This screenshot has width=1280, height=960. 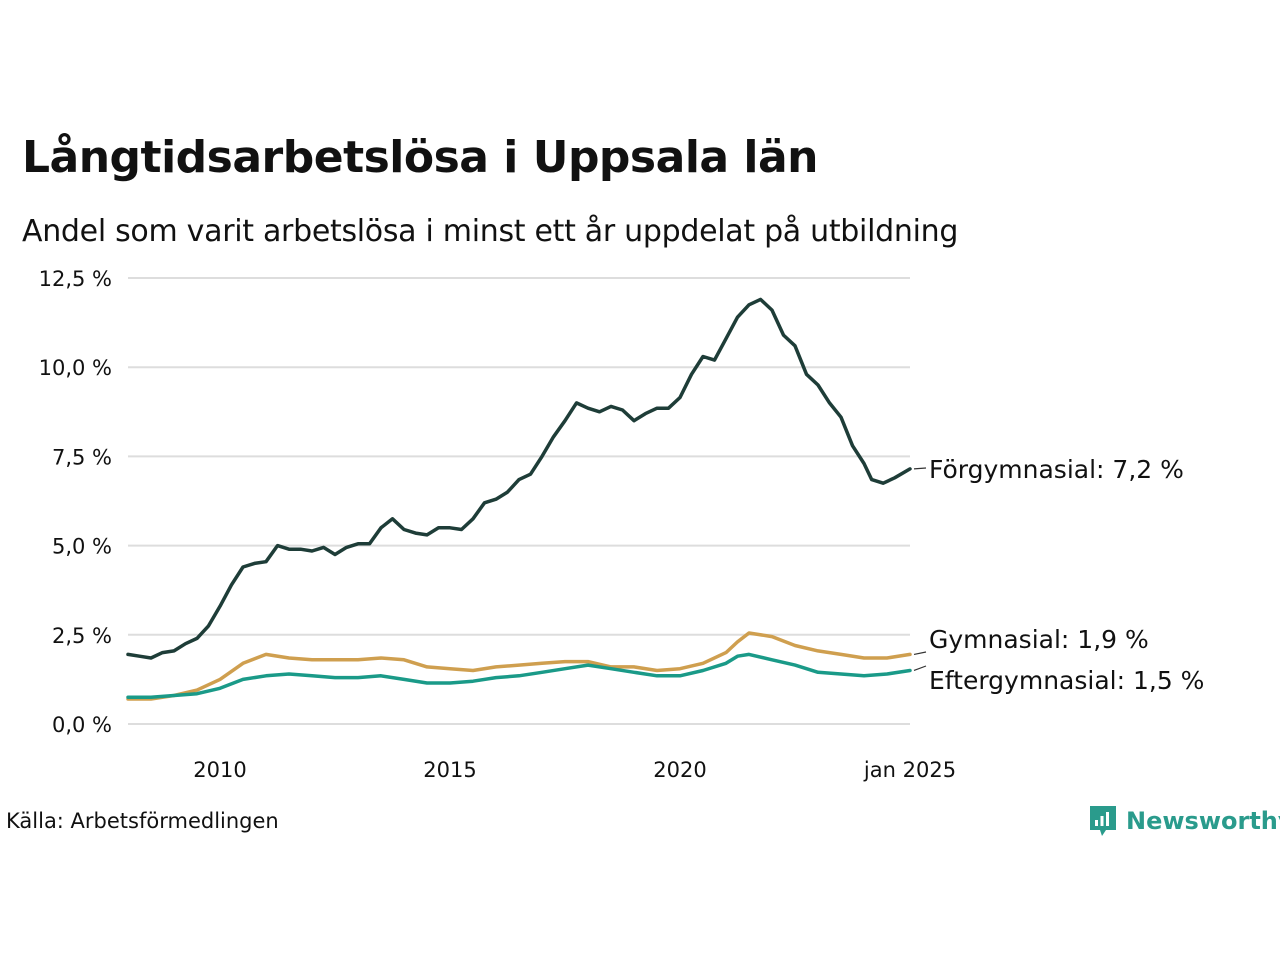 What do you see at coordinates (519, 675) in the screenshot?
I see `series-line-eftergymnasial` at bounding box center [519, 675].